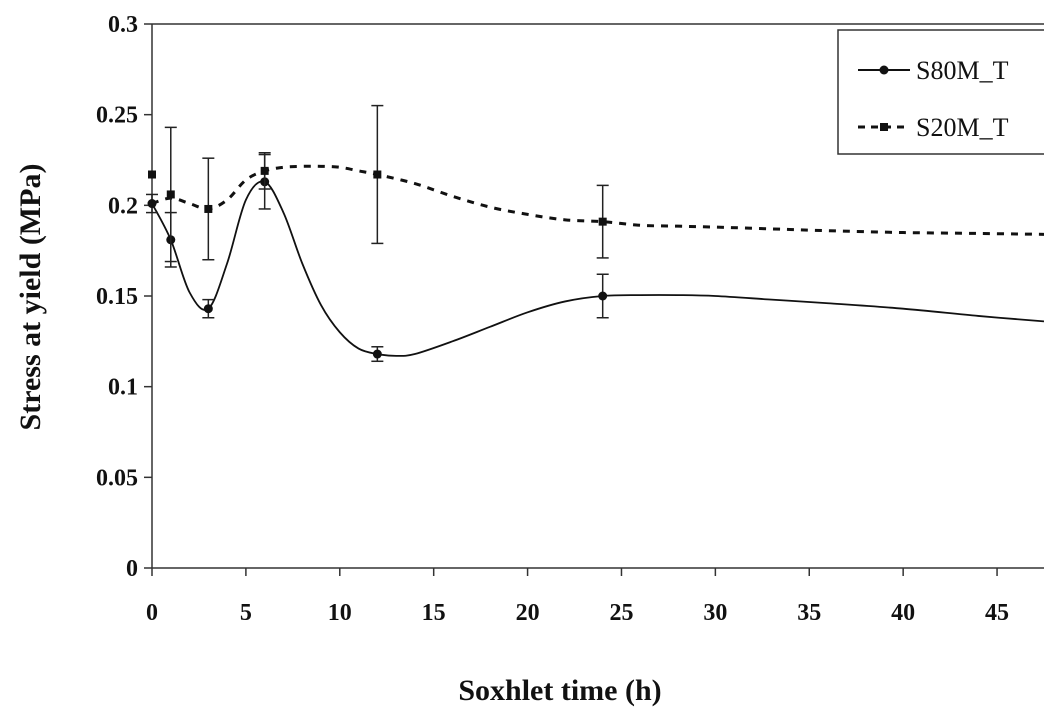 This screenshot has width=1044, height=715. I want to click on x-tick-label: 10, so click(340, 613).